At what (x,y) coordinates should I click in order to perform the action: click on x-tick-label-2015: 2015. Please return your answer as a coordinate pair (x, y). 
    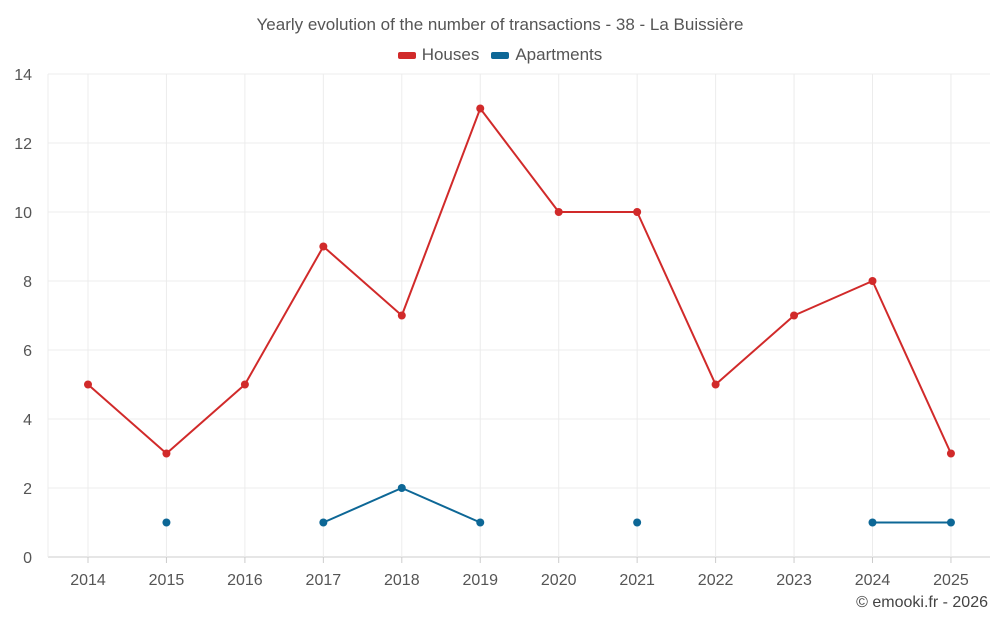
    Looking at the image, I should click on (167, 580).